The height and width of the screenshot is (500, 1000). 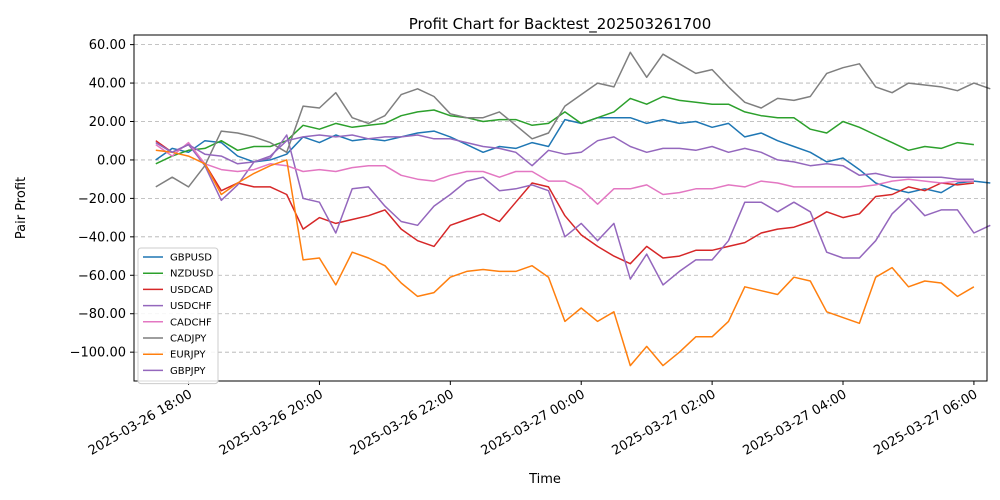 I want to click on y-tick-label: 60.00, so click(x=107, y=45).